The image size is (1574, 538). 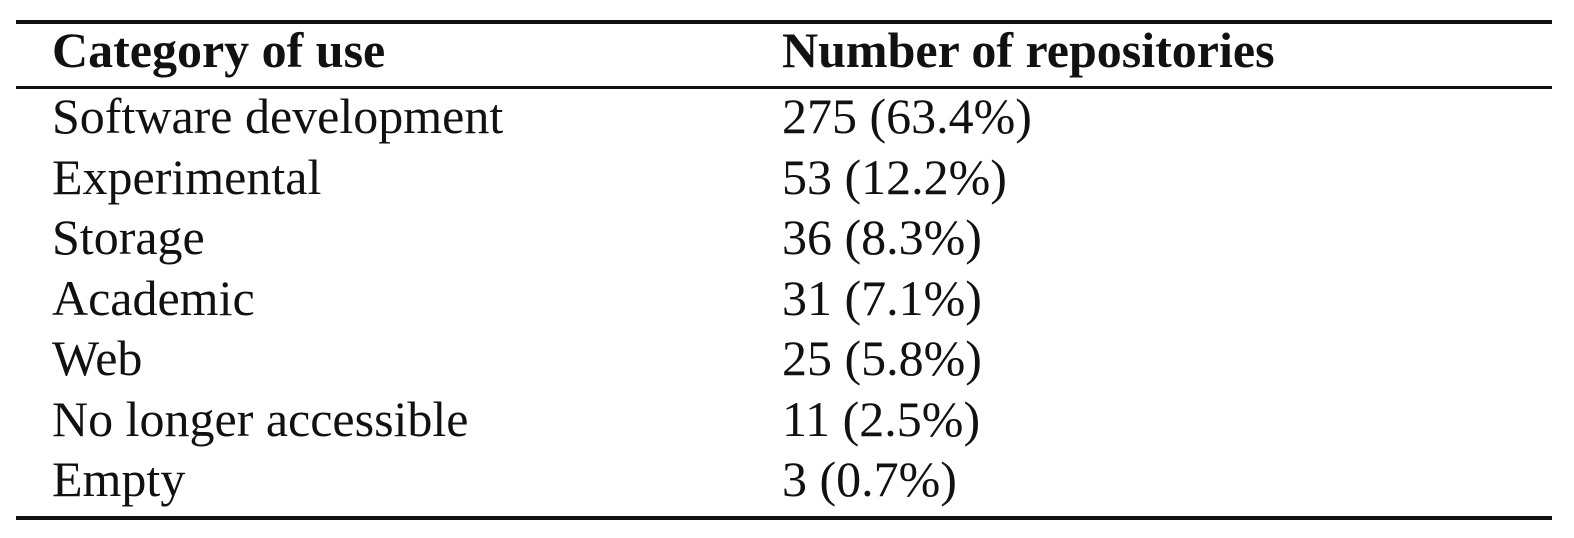 I want to click on header-cell: Number of repositories, so click(x=1028, y=50).